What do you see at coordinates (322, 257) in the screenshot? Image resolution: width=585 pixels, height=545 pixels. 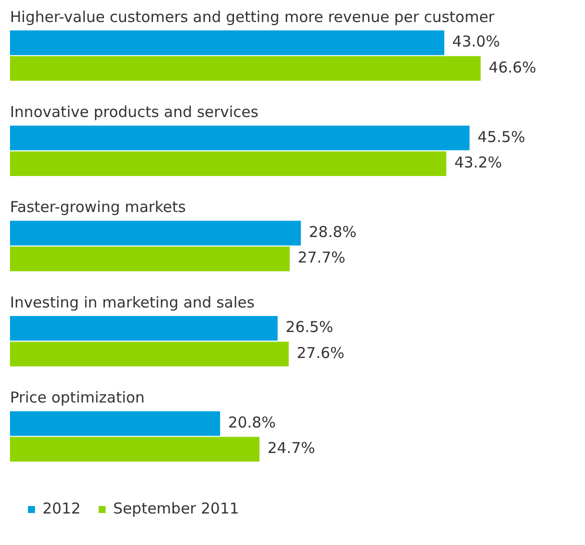 I see `data-label: 27.7%` at bounding box center [322, 257].